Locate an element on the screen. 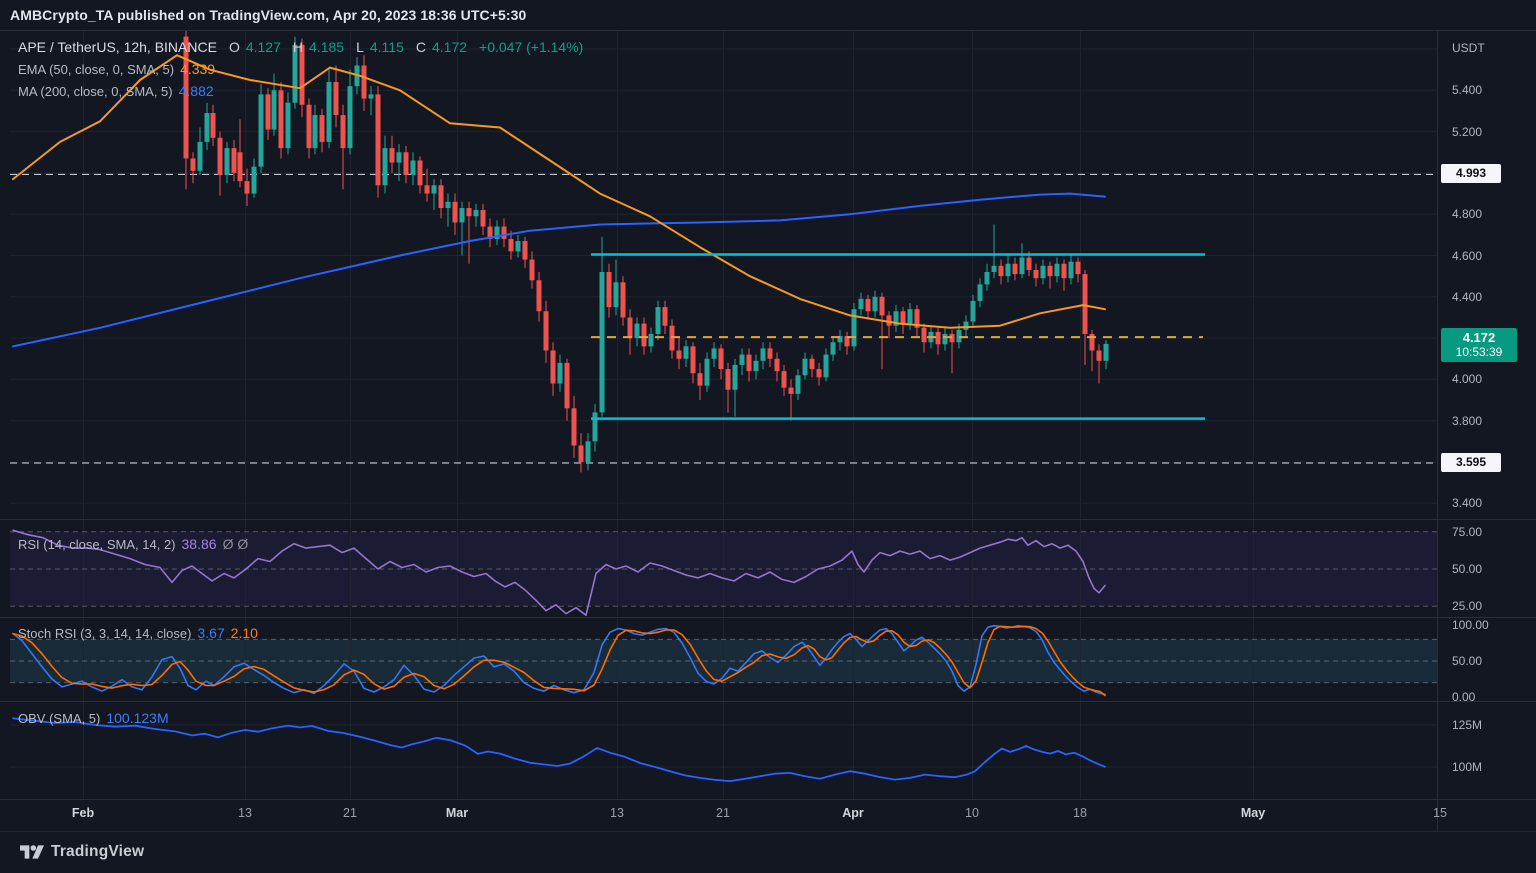  rsi-layer is located at coordinates (559, 573).